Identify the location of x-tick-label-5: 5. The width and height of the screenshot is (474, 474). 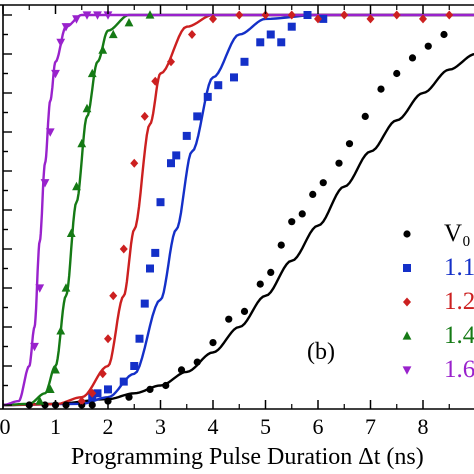
(265, 426).